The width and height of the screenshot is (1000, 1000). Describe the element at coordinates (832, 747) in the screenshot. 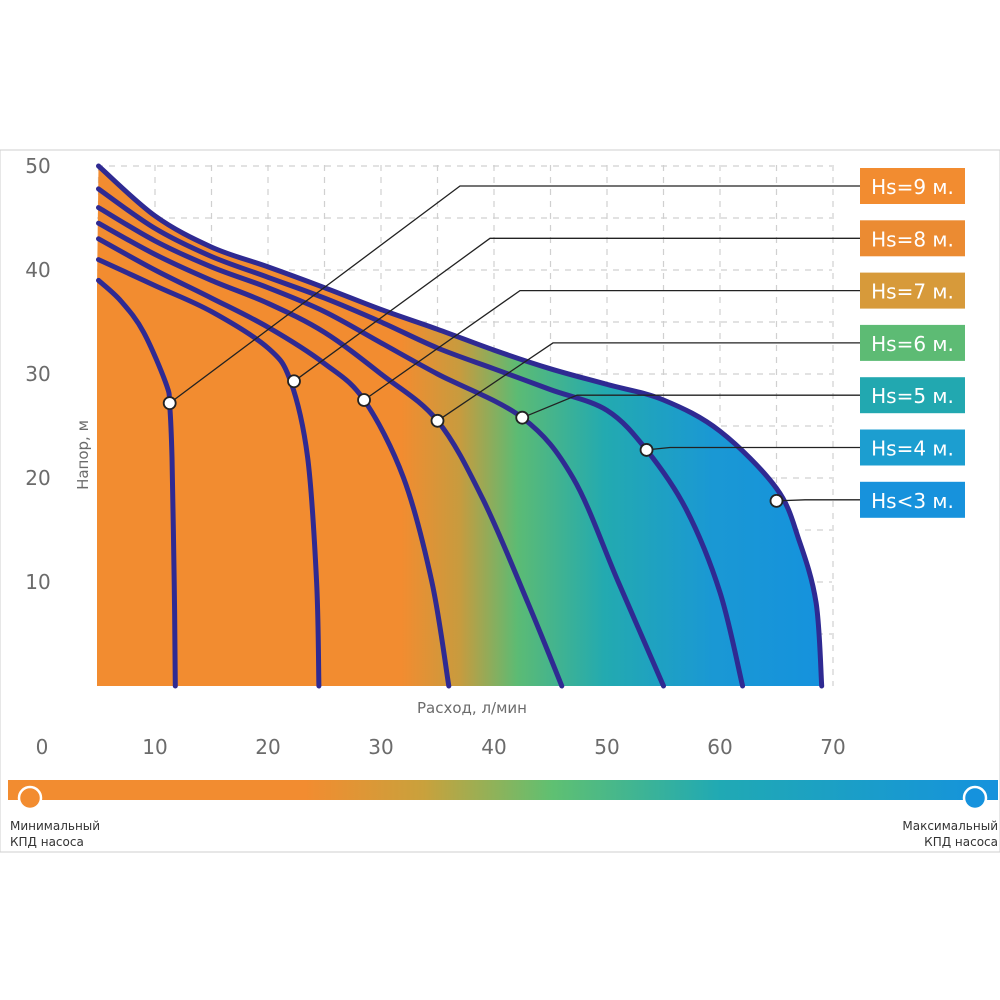

I see `x-tick-label: 70` at that location.